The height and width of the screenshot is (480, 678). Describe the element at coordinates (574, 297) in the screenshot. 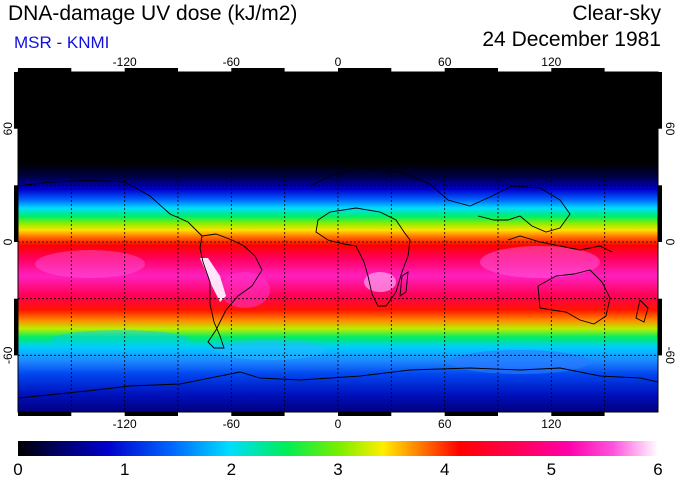

I see `coast-australia` at that location.